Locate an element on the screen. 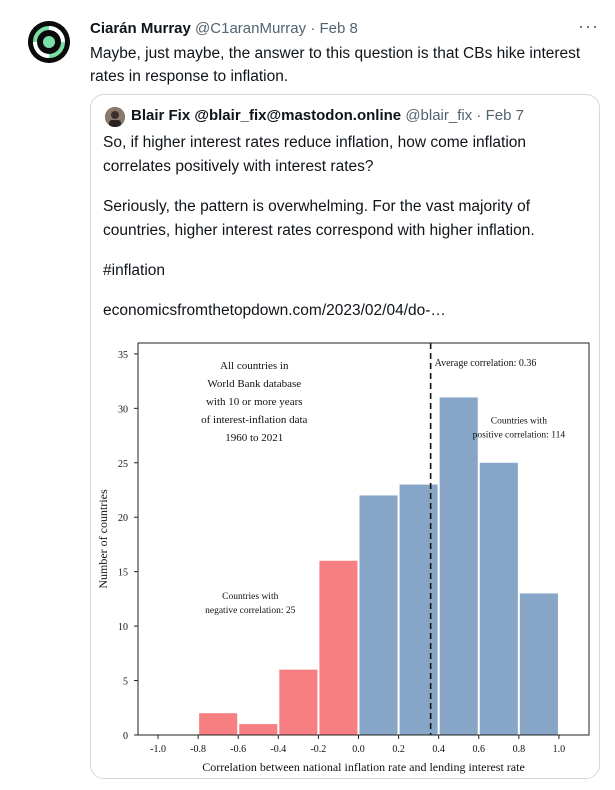 The image size is (615, 790). x-tick-label: 0.4 is located at coordinates (438, 749).